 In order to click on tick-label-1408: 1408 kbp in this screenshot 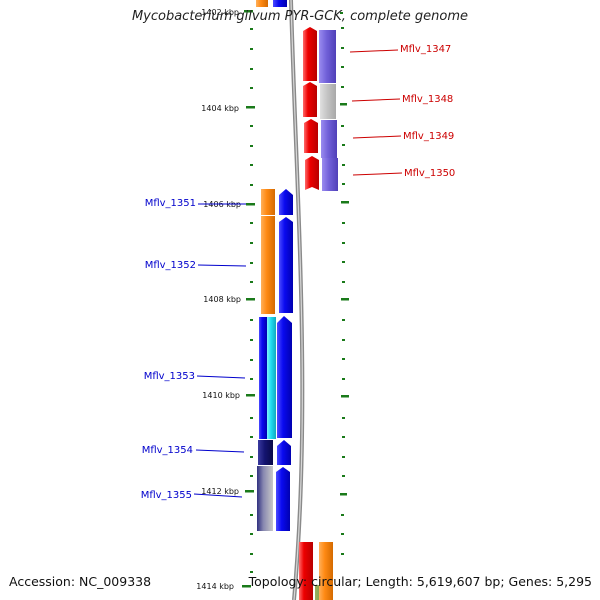, I will do `click(222, 299)`.